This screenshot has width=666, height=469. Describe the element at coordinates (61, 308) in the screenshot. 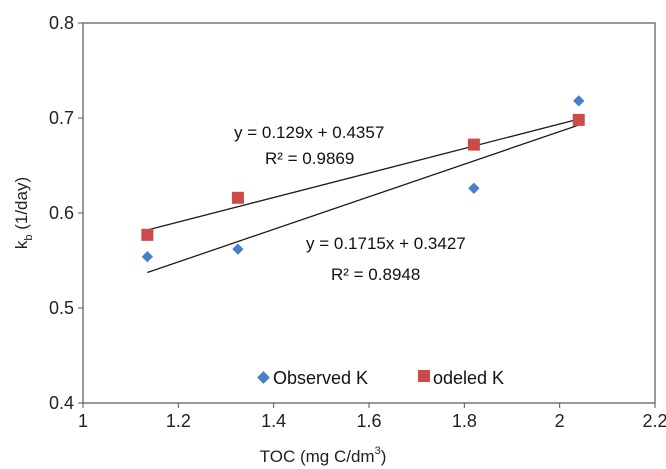

I see `y-tick-label: 0.5` at that location.